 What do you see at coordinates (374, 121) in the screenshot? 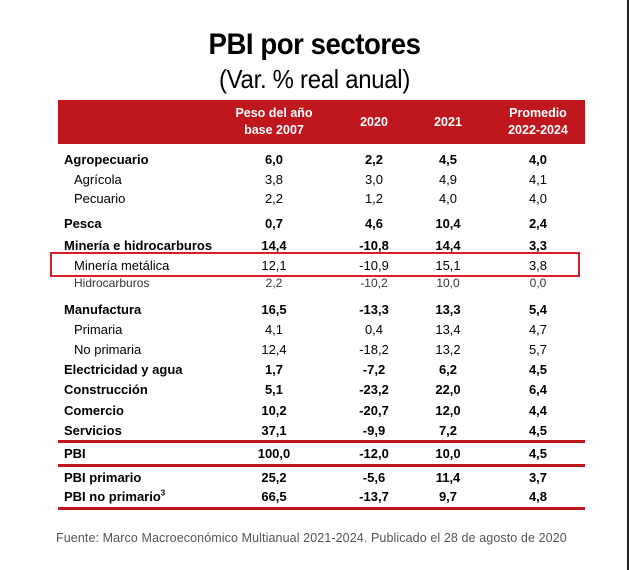
I see `header-2020: 2020` at bounding box center [374, 121].